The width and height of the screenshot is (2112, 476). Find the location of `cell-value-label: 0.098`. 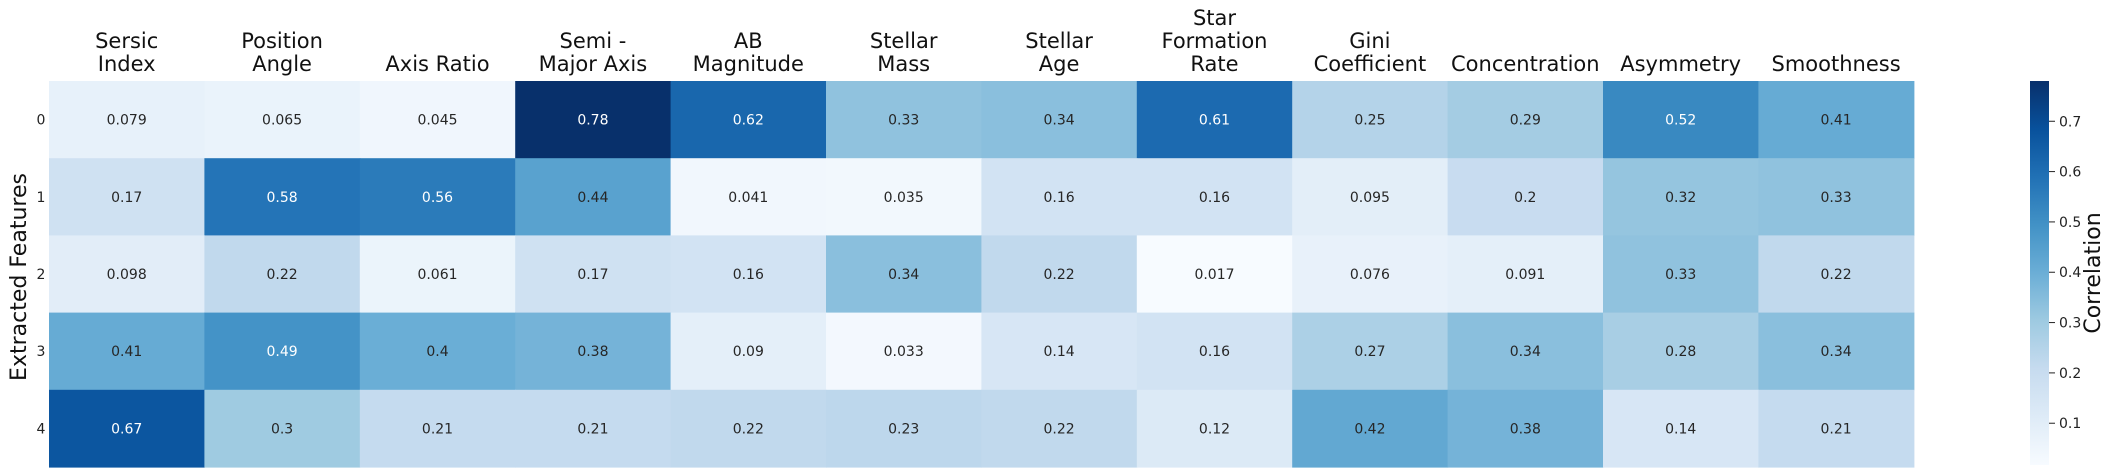

cell-value-label: 0.098 is located at coordinates (127, 275).